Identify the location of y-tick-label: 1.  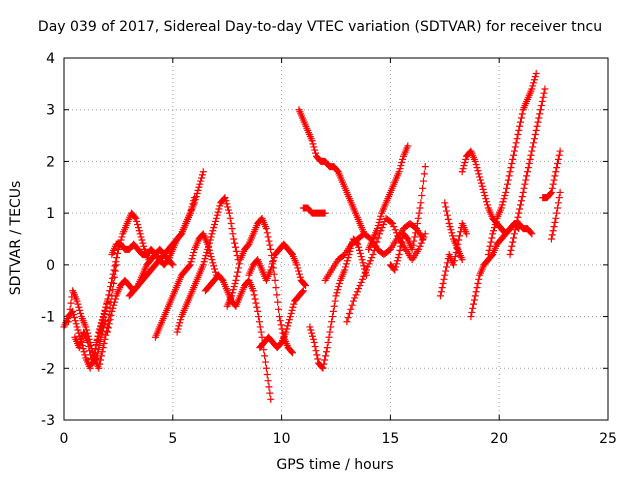
(50, 214).